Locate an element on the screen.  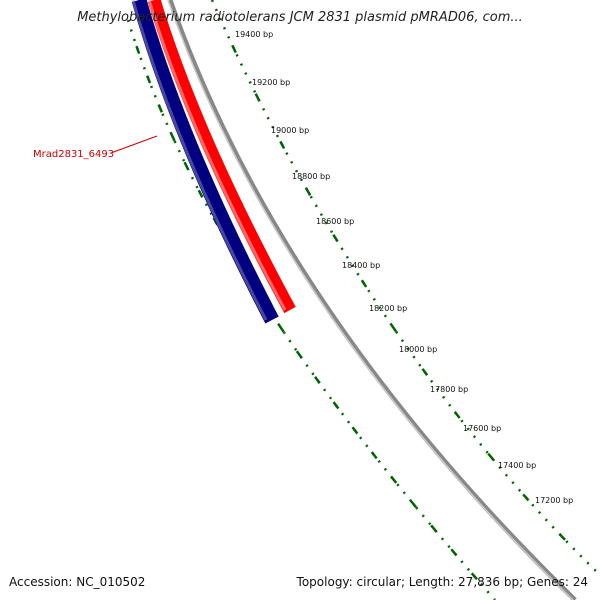
gene-arc-reverse is located at coordinates (205, 162).